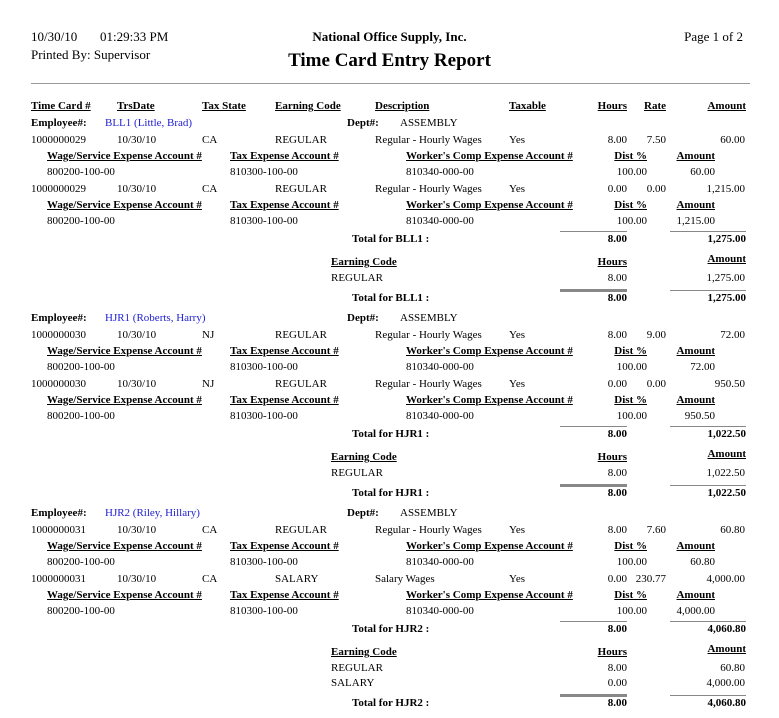 The image size is (779, 718). Describe the element at coordinates (149, 123) in the screenshot. I see `employee-name: BLL1 (Little, Brad)` at that location.